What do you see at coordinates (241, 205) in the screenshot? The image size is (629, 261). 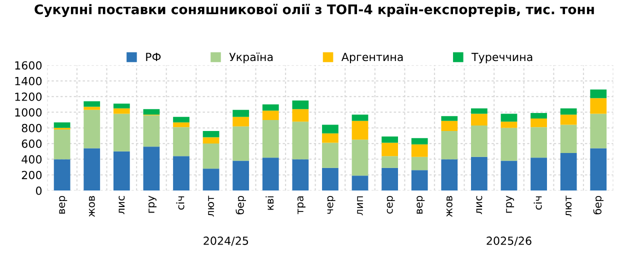 I see `x-tick-label: бер` at bounding box center [241, 205].